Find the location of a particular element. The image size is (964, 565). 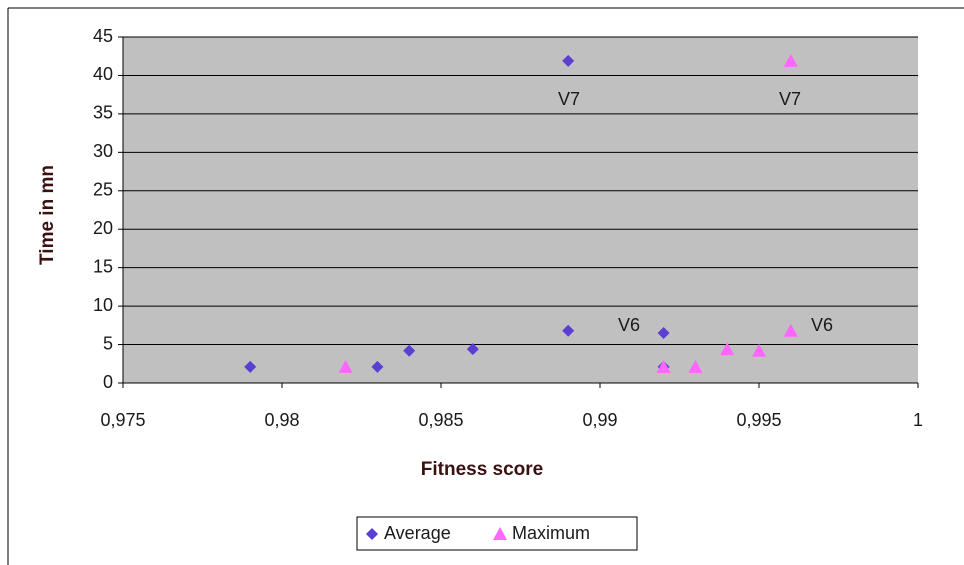

x-tick-label: 0,985 is located at coordinates (440, 420).